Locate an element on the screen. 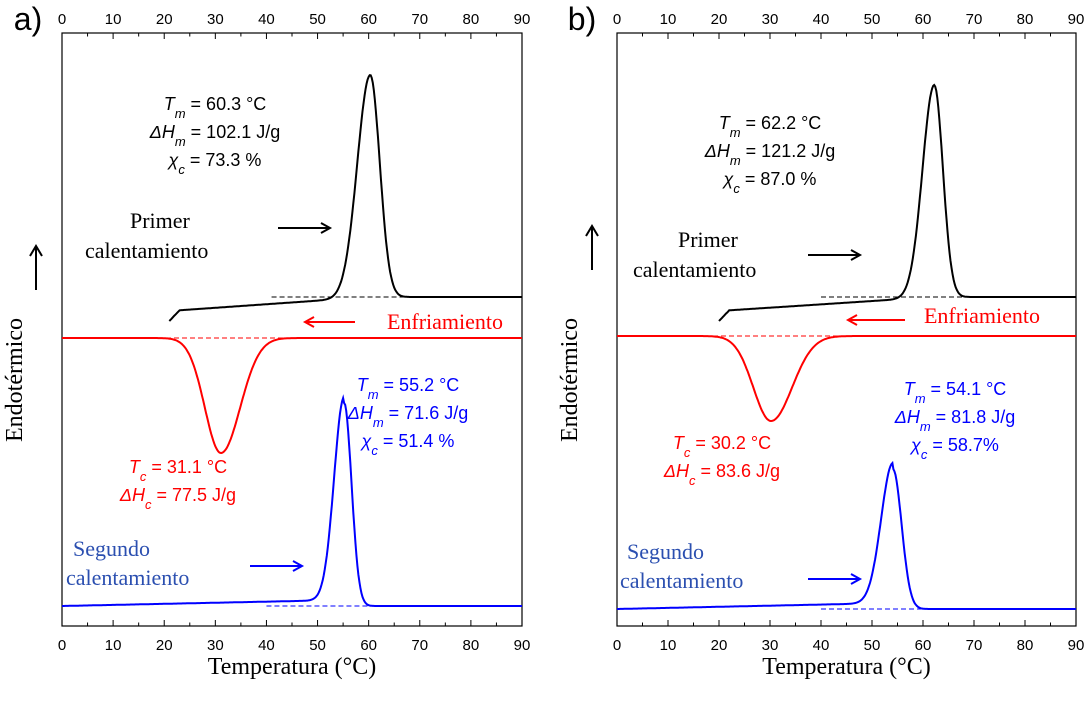 This screenshot has height=706, width=1092. endotherm-arrow-head is located at coordinates (592, 230).